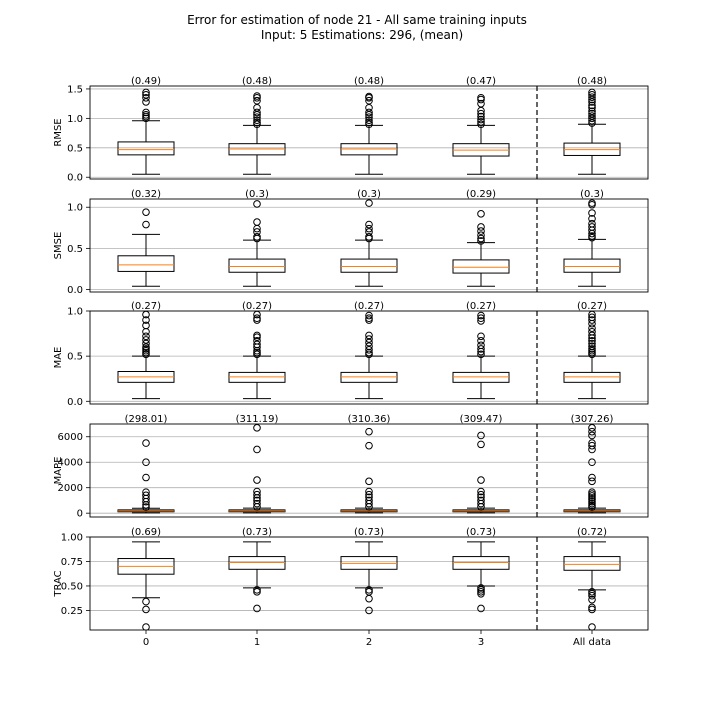 The image size is (720, 720). What do you see at coordinates (72, 562) in the screenshot?
I see `y-tick-label: 0.75` at bounding box center [72, 562].